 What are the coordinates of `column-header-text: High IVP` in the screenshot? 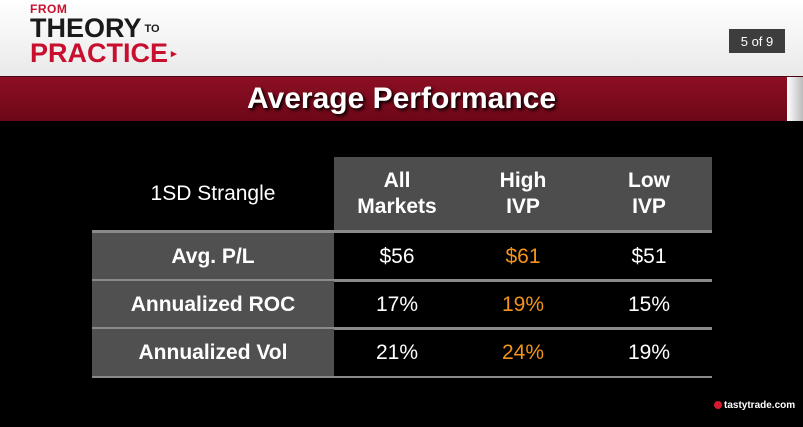 It's located at (523, 193).